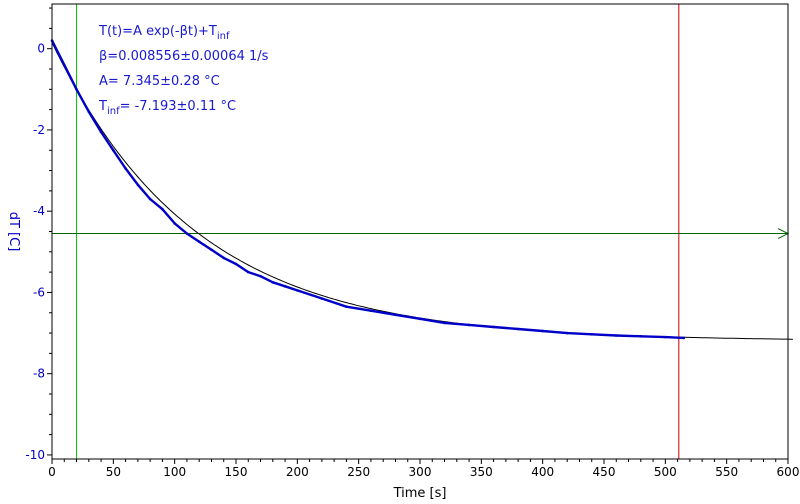  Describe the element at coordinates (41, 49) in the screenshot. I see `y-tick-label: 0` at that location.